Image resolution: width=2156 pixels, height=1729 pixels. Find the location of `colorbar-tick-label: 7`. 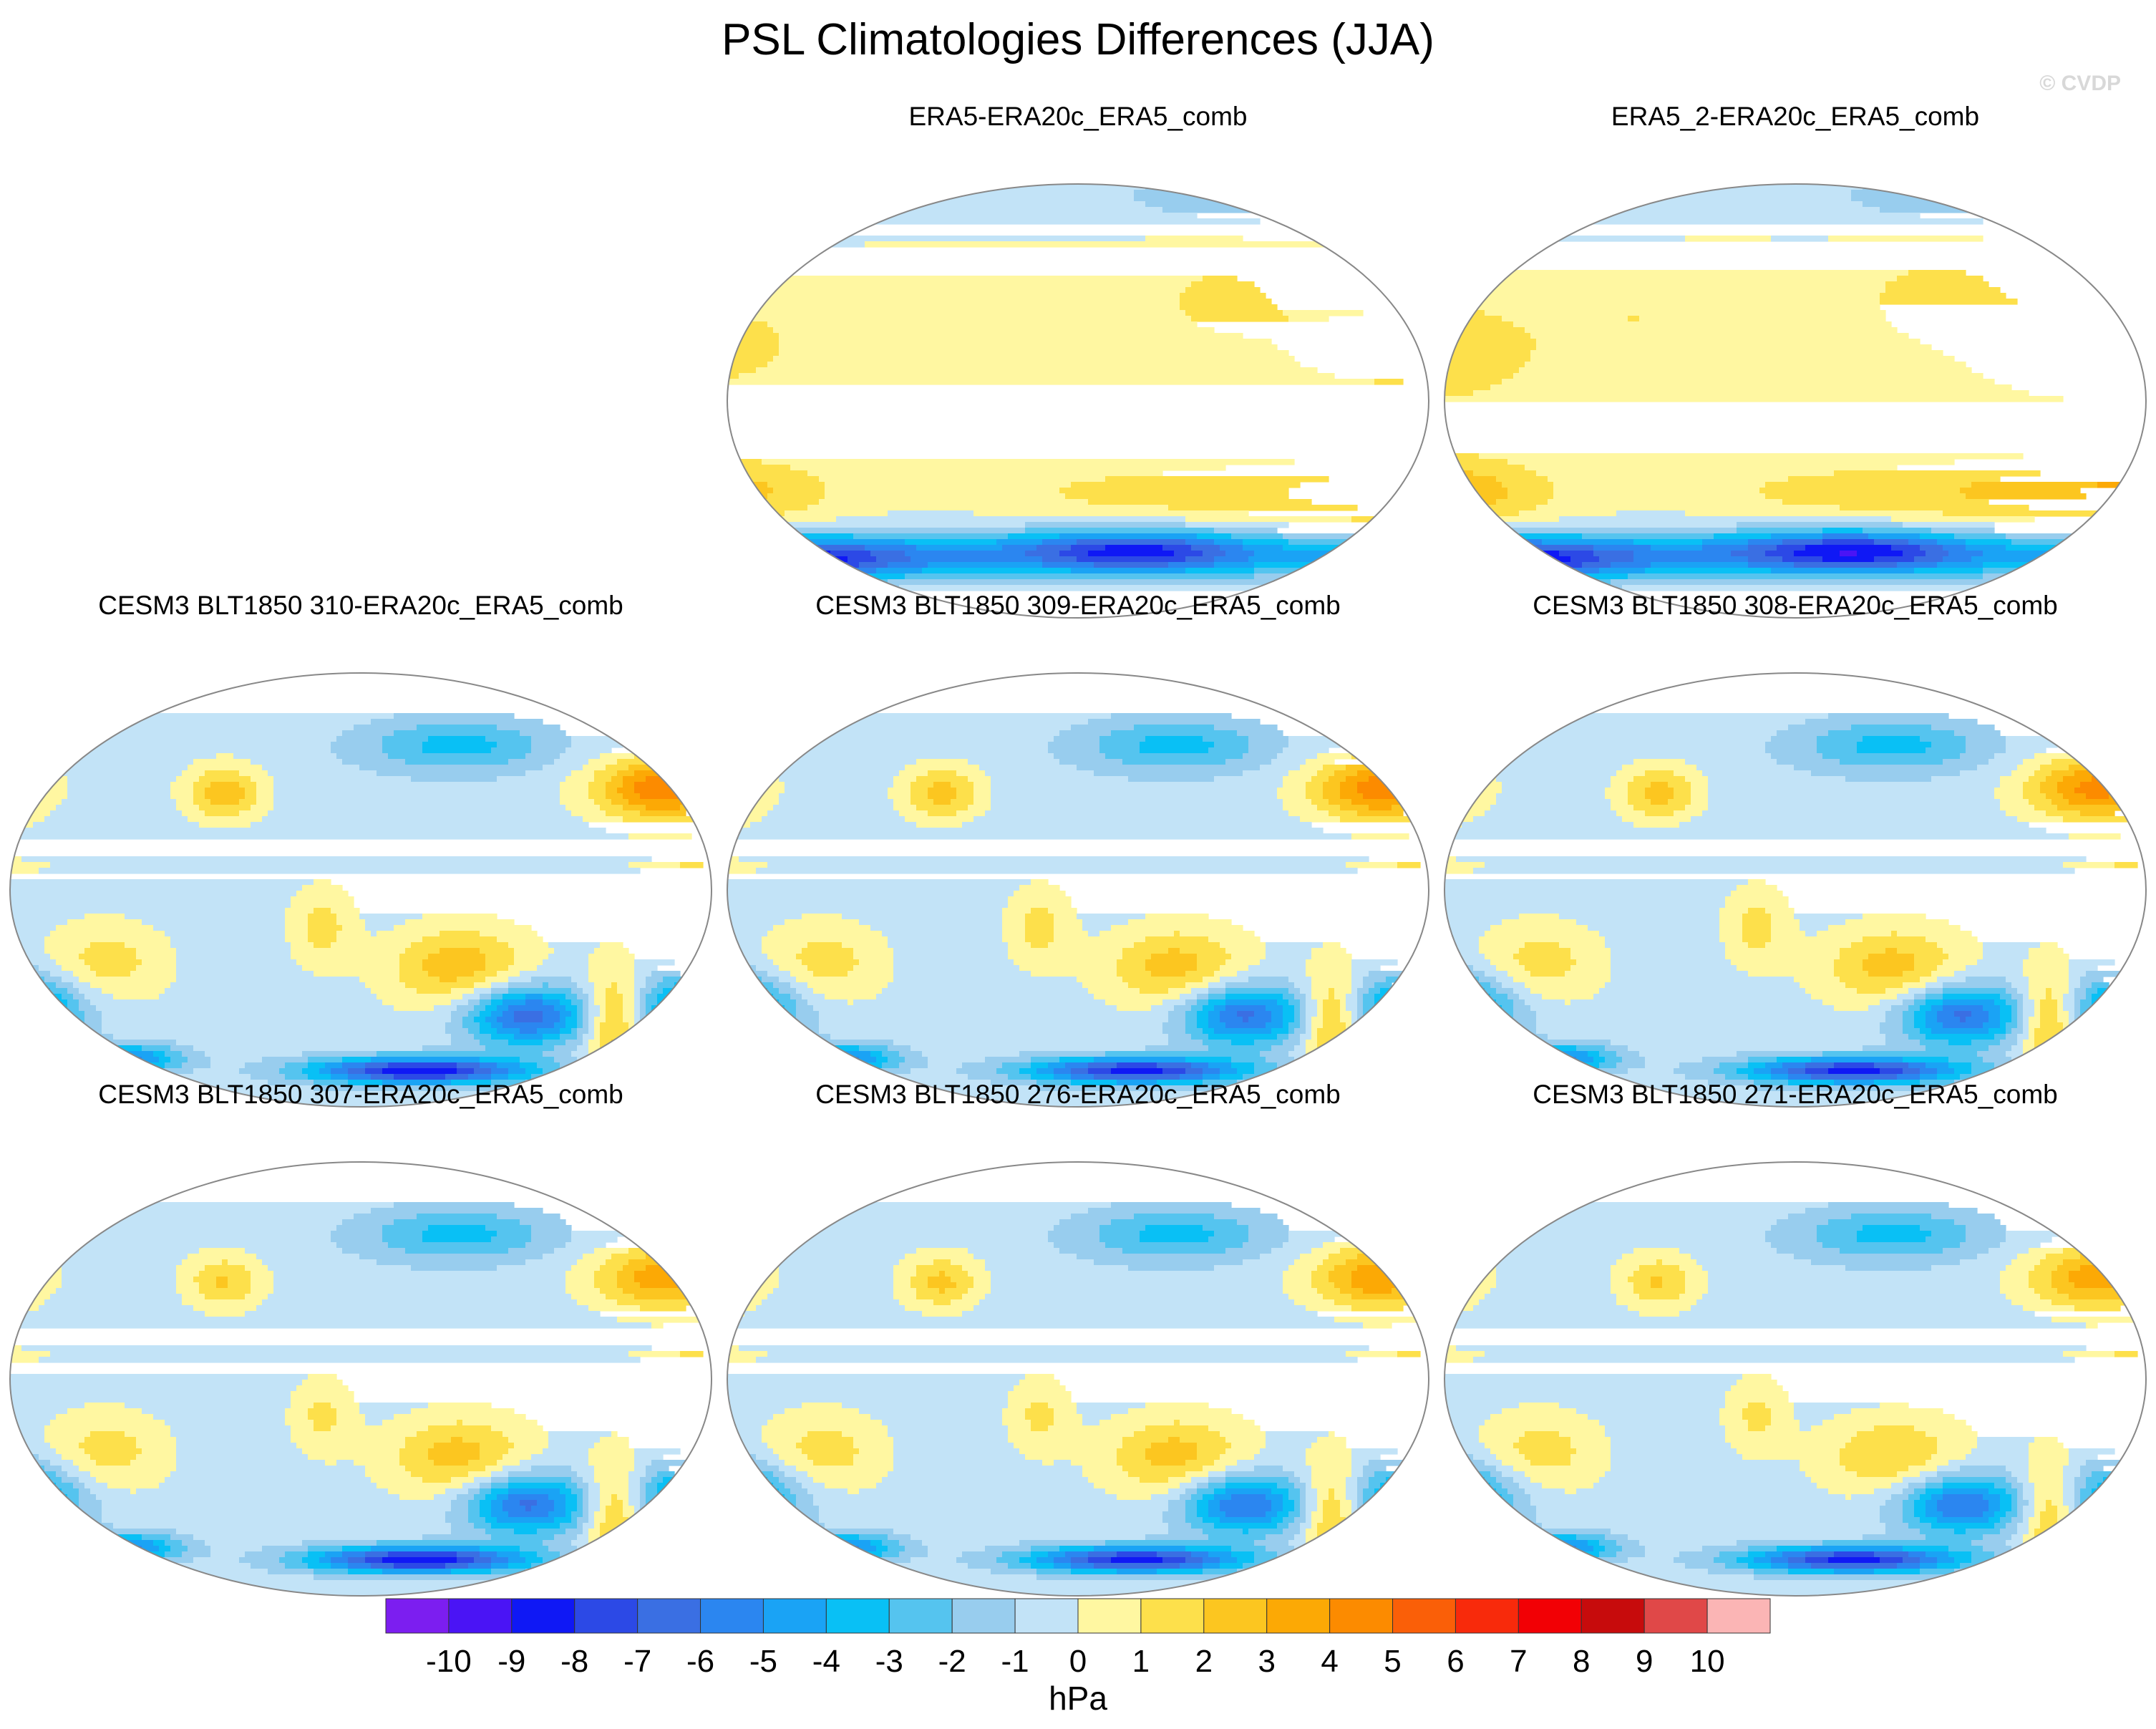

colorbar-tick-label: 7 is located at coordinates (1519, 1662).